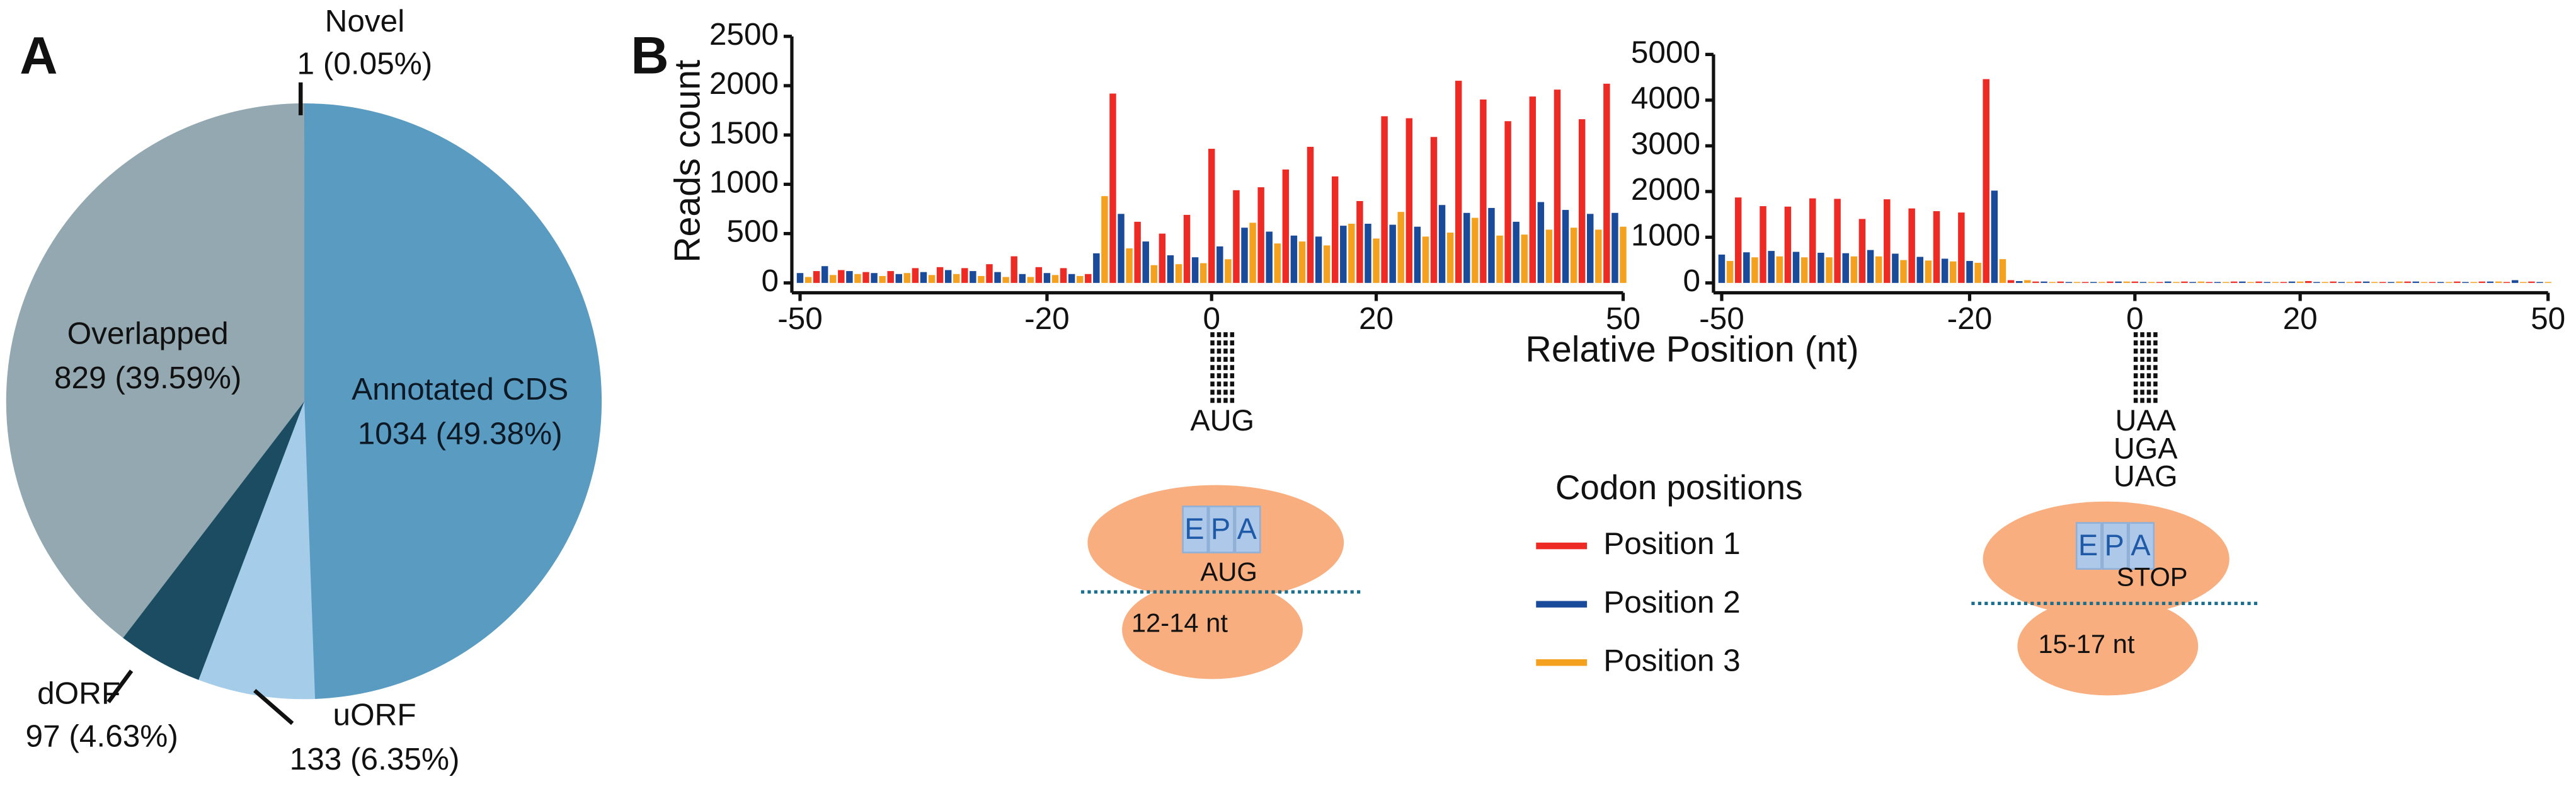 Image resolution: width=2576 pixels, height=791 pixels. I want to click on x-tick-label: -20, so click(1047, 318).